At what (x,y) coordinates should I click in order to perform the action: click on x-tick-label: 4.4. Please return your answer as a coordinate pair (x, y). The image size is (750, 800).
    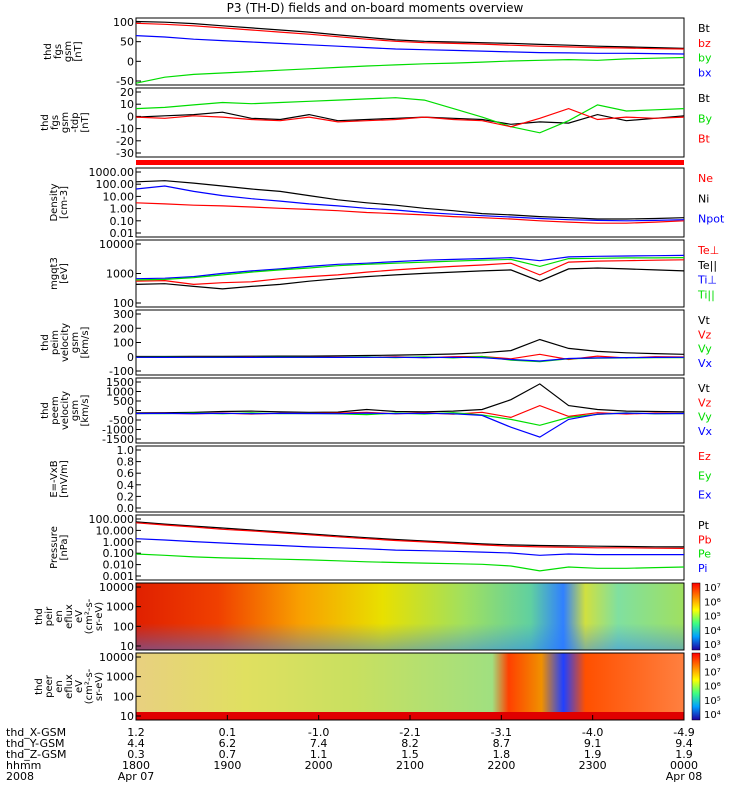
    Looking at the image, I should click on (136, 743).